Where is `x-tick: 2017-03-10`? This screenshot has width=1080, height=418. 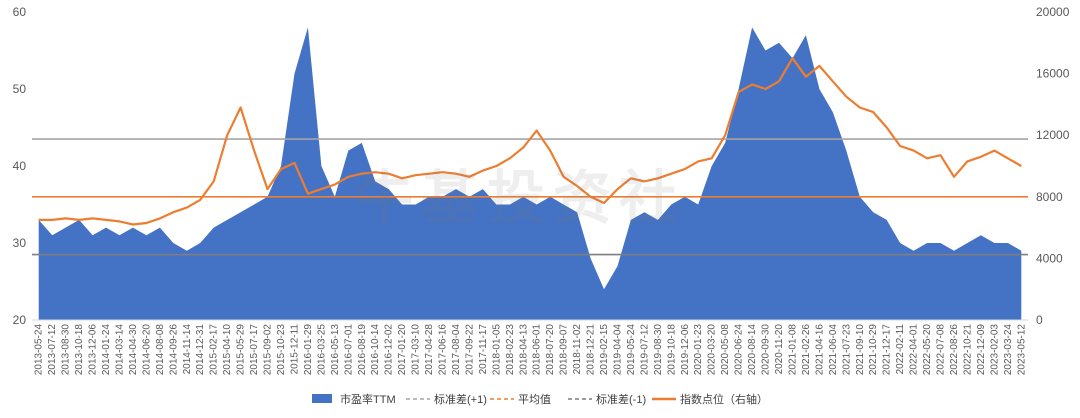
x-tick: 2017-03-10 is located at coordinates (416, 350).